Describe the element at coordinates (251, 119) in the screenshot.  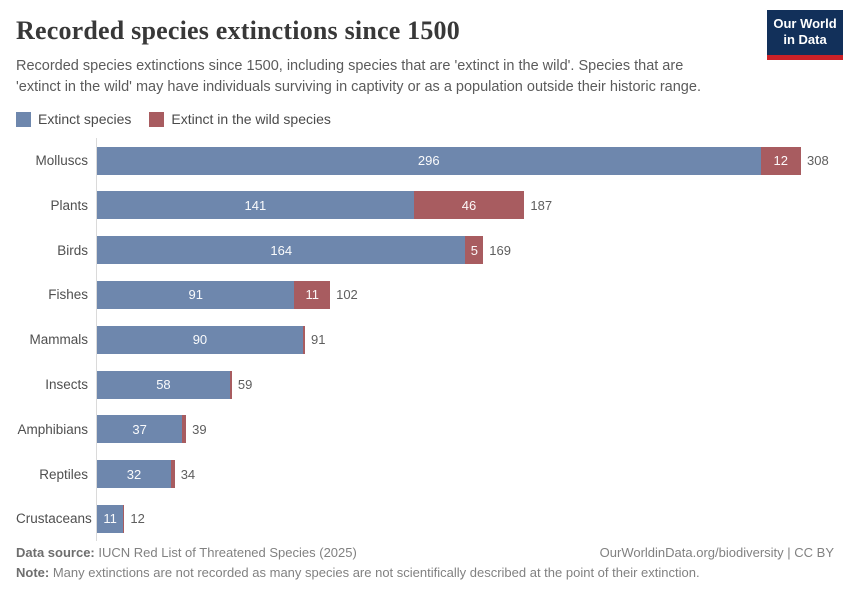
I see `legend-label-extinct-in-wild: Extinct in the wild species` at that location.